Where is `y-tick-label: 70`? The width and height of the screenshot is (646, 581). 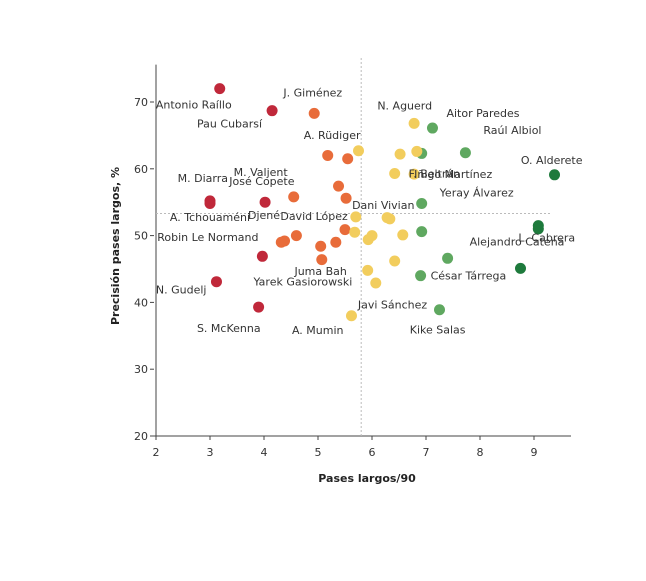
y-tick-label: 70 is located at coordinates (141, 102).